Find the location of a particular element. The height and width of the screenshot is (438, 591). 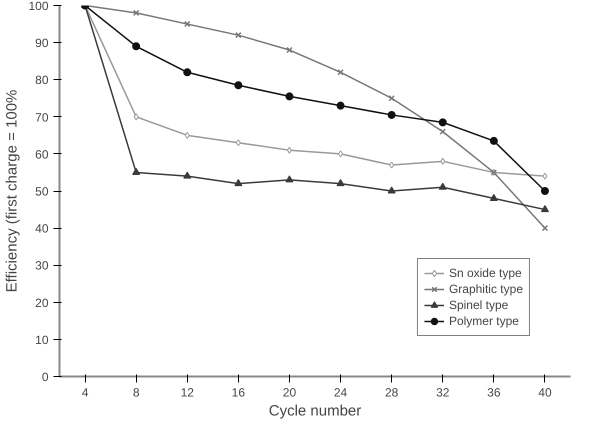

x-tick-label: 12 is located at coordinates (187, 393).